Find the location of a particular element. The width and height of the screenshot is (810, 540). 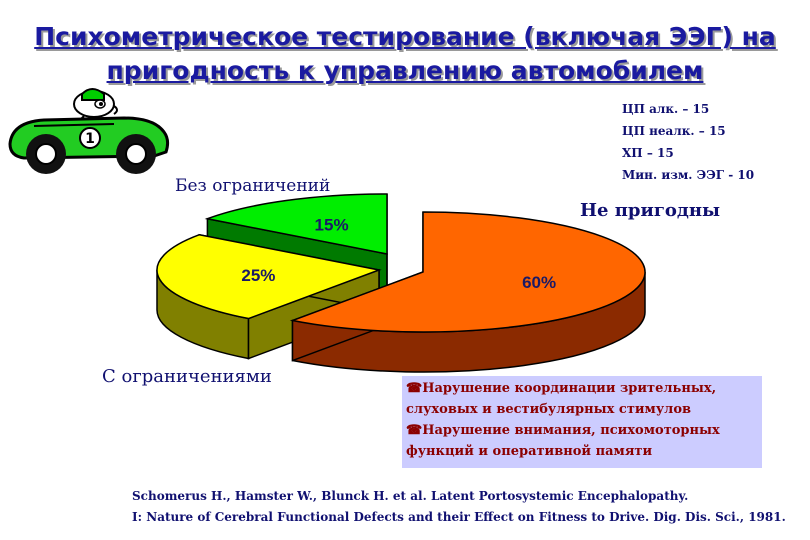

group-item: ЦП алк. – 15 is located at coordinates (666, 109).